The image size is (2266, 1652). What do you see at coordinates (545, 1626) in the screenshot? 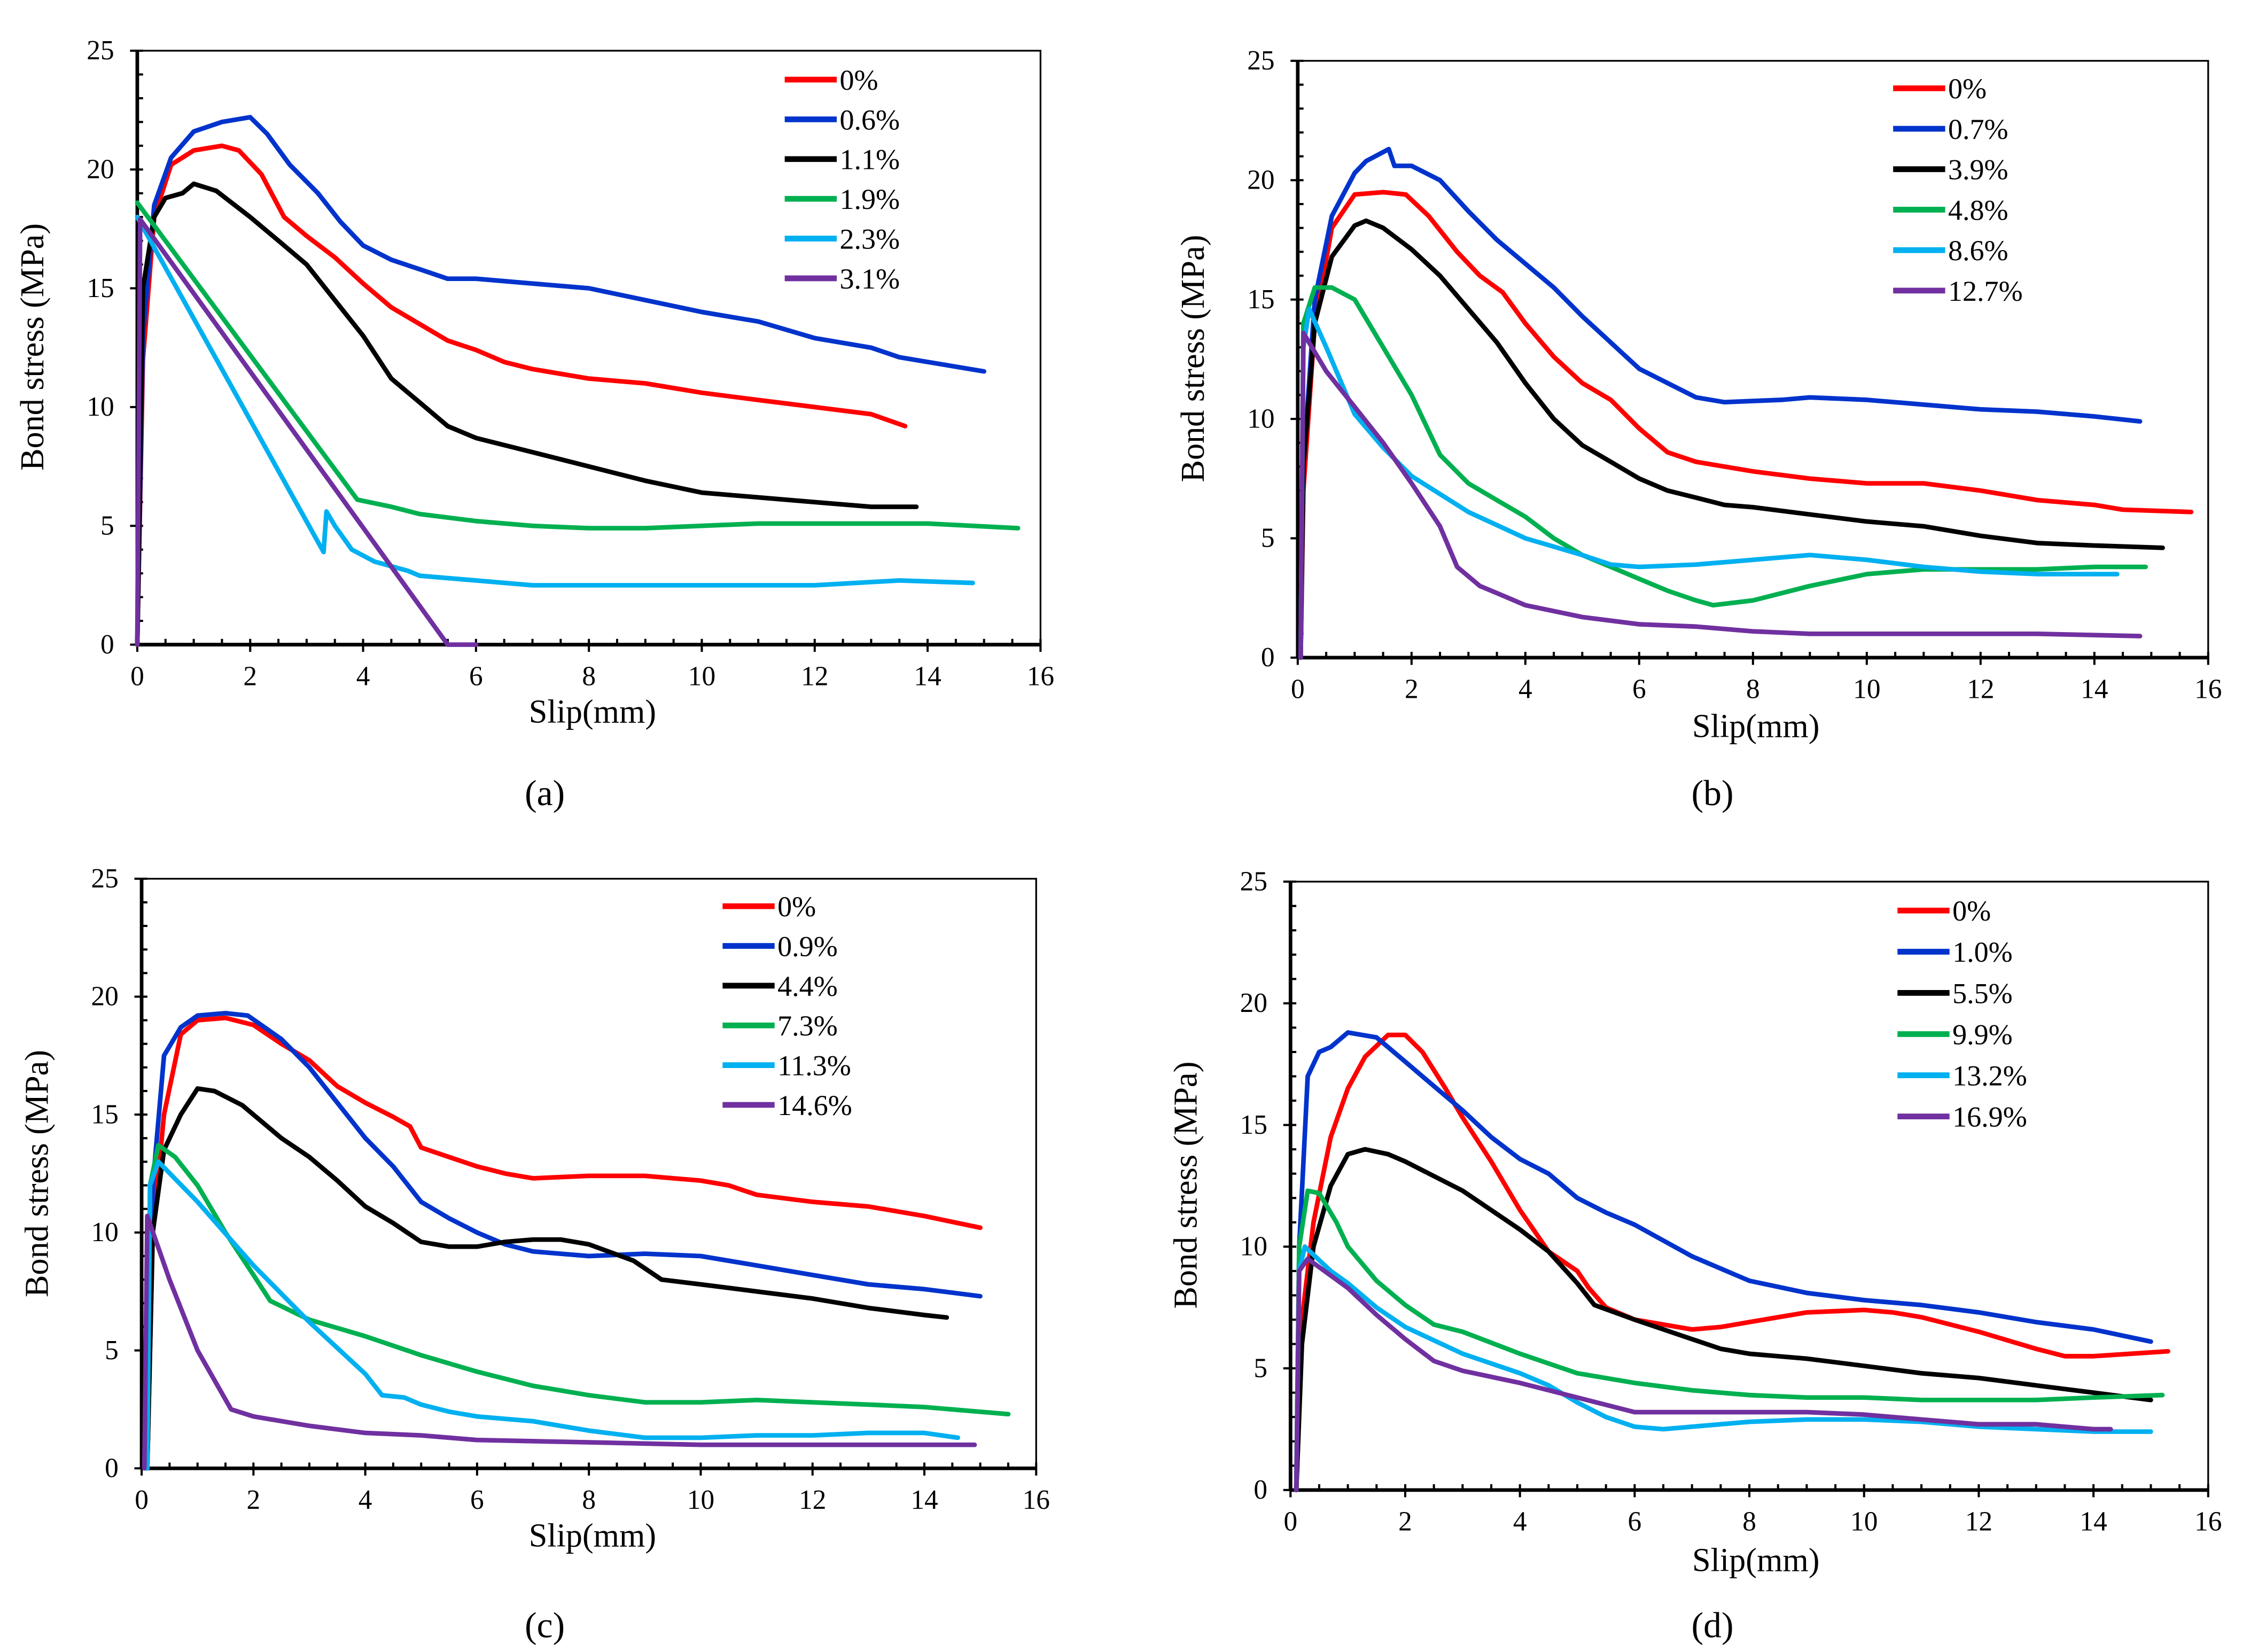
I see `panel-label: (c)` at bounding box center [545, 1626].